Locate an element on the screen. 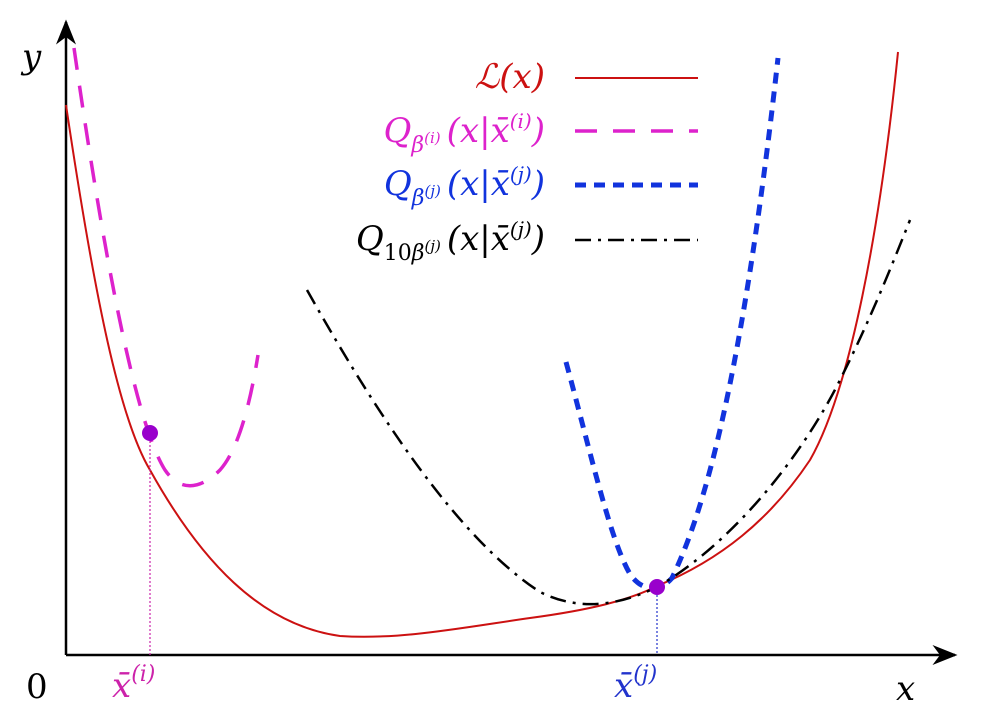 This screenshot has width=992, height=708. origin-label: 0 is located at coordinates (37, 687).